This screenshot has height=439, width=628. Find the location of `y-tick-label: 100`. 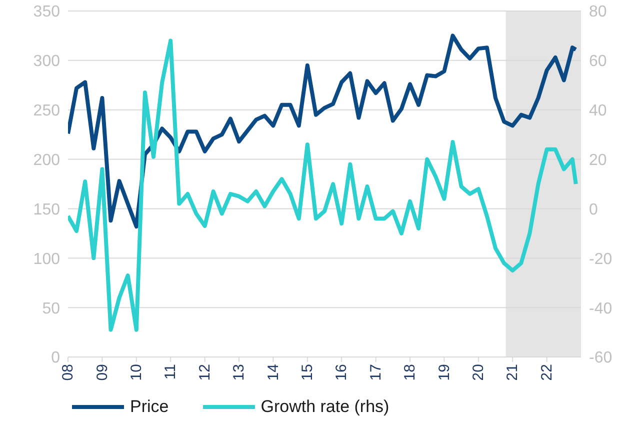

y-tick-label: 100 is located at coordinates (46, 259).